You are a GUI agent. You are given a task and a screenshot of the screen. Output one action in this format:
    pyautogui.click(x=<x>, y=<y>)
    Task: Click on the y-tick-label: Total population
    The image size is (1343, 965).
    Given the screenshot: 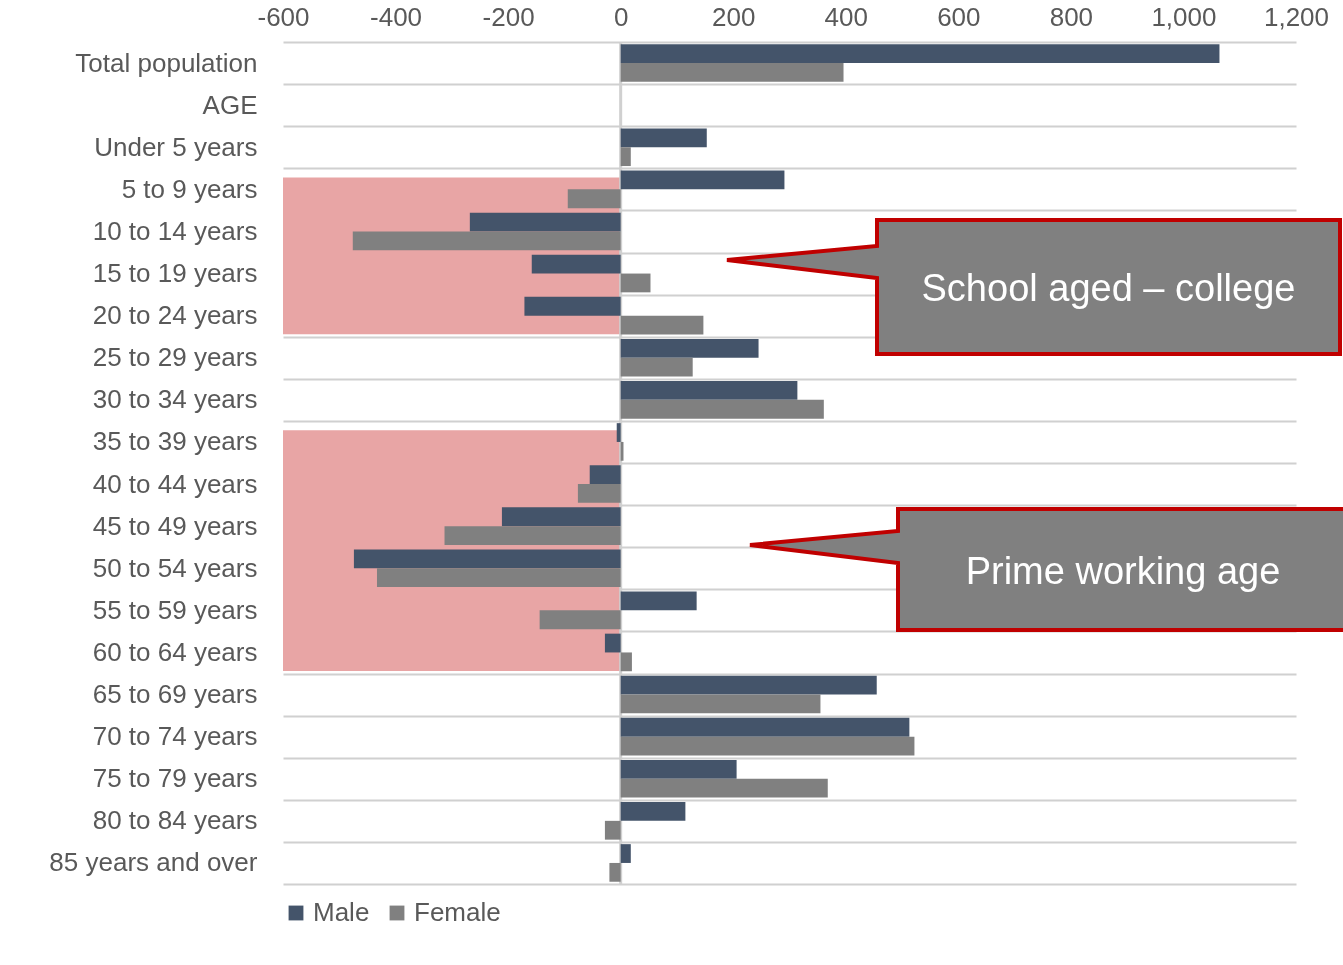 What is the action you would take?
    pyautogui.click(x=166, y=62)
    